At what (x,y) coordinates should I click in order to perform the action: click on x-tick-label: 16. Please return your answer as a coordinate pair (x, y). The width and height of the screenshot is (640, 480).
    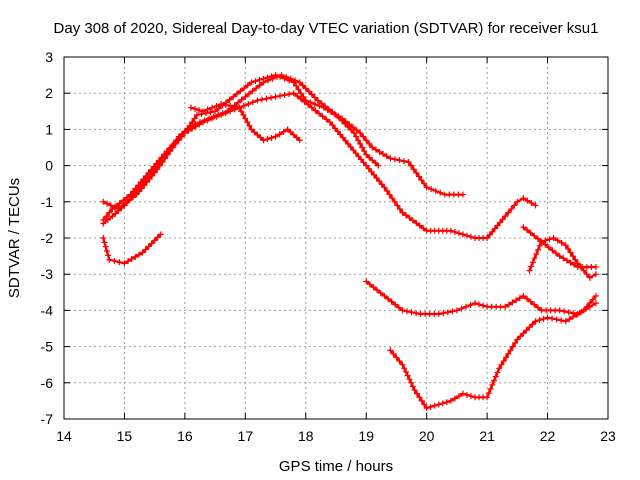
    Looking at the image, I should click on (185, 436).